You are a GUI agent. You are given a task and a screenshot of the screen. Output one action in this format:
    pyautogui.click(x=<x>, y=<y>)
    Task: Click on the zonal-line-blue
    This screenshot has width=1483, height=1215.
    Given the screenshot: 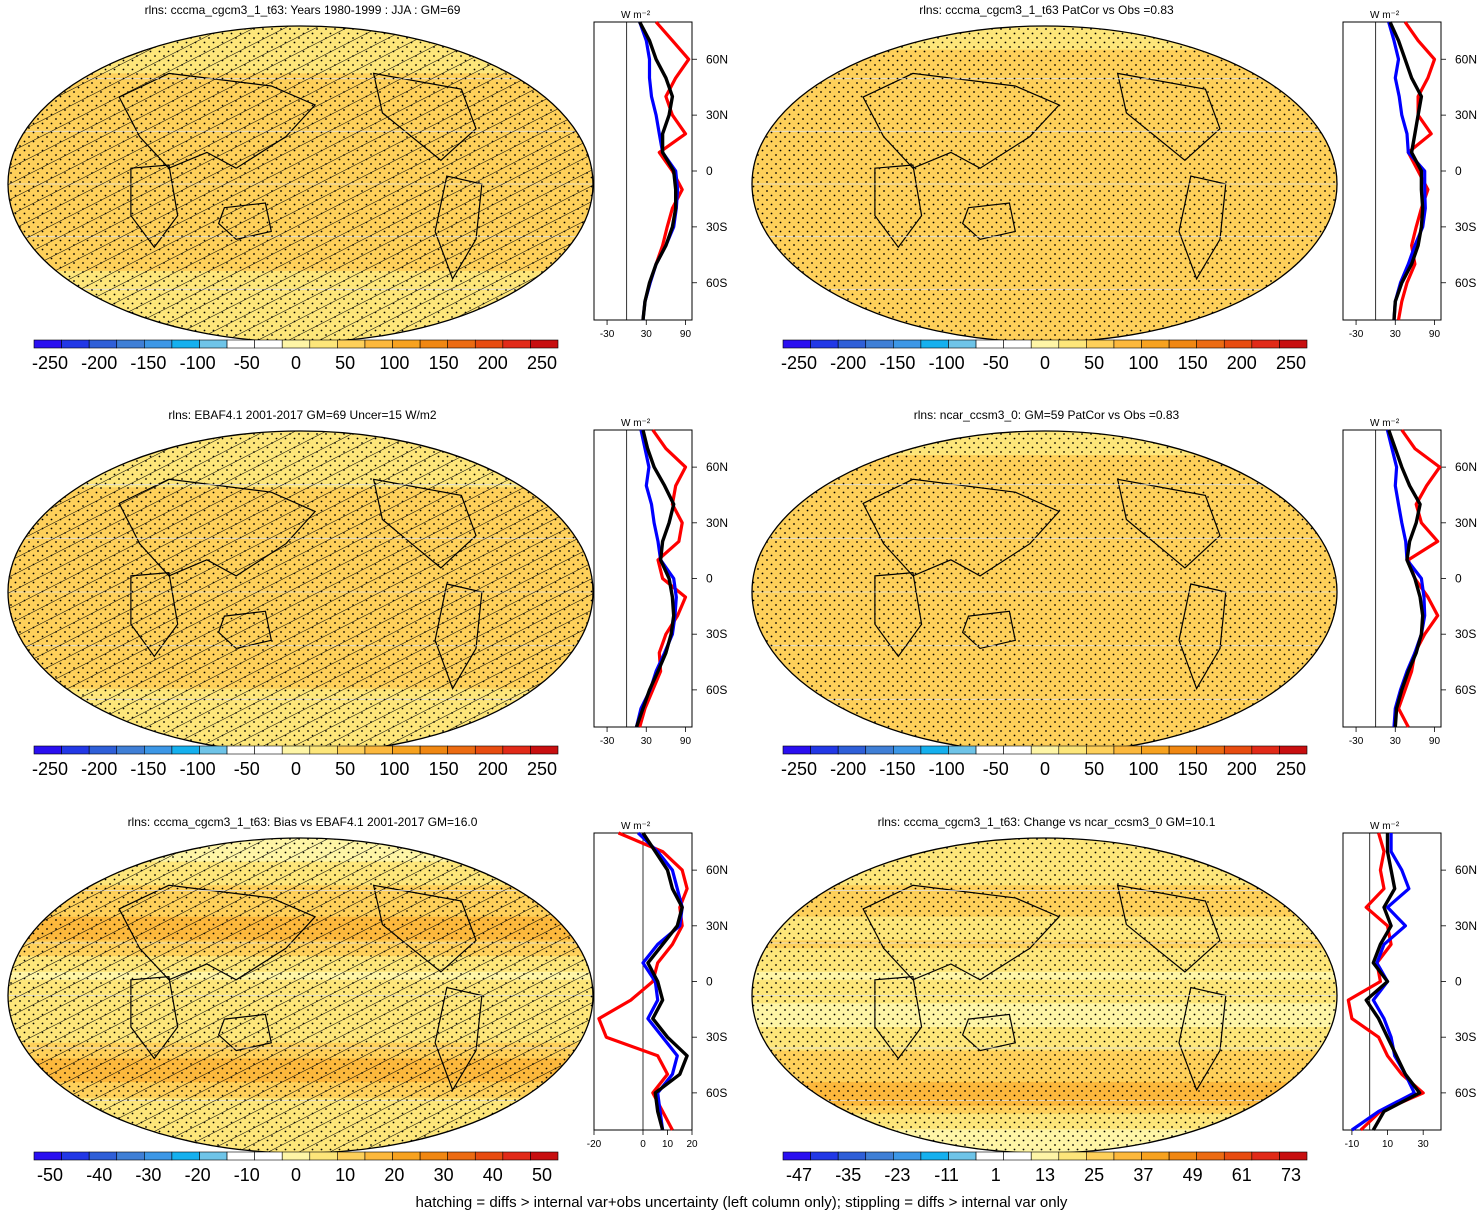 What is the action you would take?
    pyautogui.click(x=1407, y=171)
    